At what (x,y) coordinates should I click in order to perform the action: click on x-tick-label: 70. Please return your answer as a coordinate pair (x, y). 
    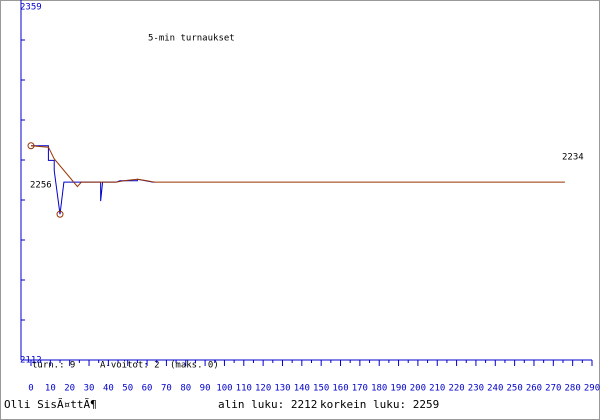
    Looking at the image, I should click on (166, 389).